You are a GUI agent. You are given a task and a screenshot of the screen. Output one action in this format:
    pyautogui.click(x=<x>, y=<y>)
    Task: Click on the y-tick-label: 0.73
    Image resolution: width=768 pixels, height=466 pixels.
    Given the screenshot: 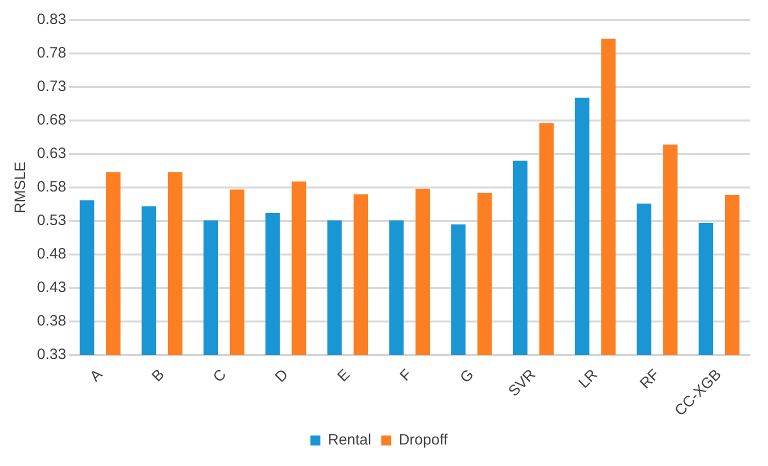 What is the action you would take?
    pyautogui.click(x=51, y=87)
    